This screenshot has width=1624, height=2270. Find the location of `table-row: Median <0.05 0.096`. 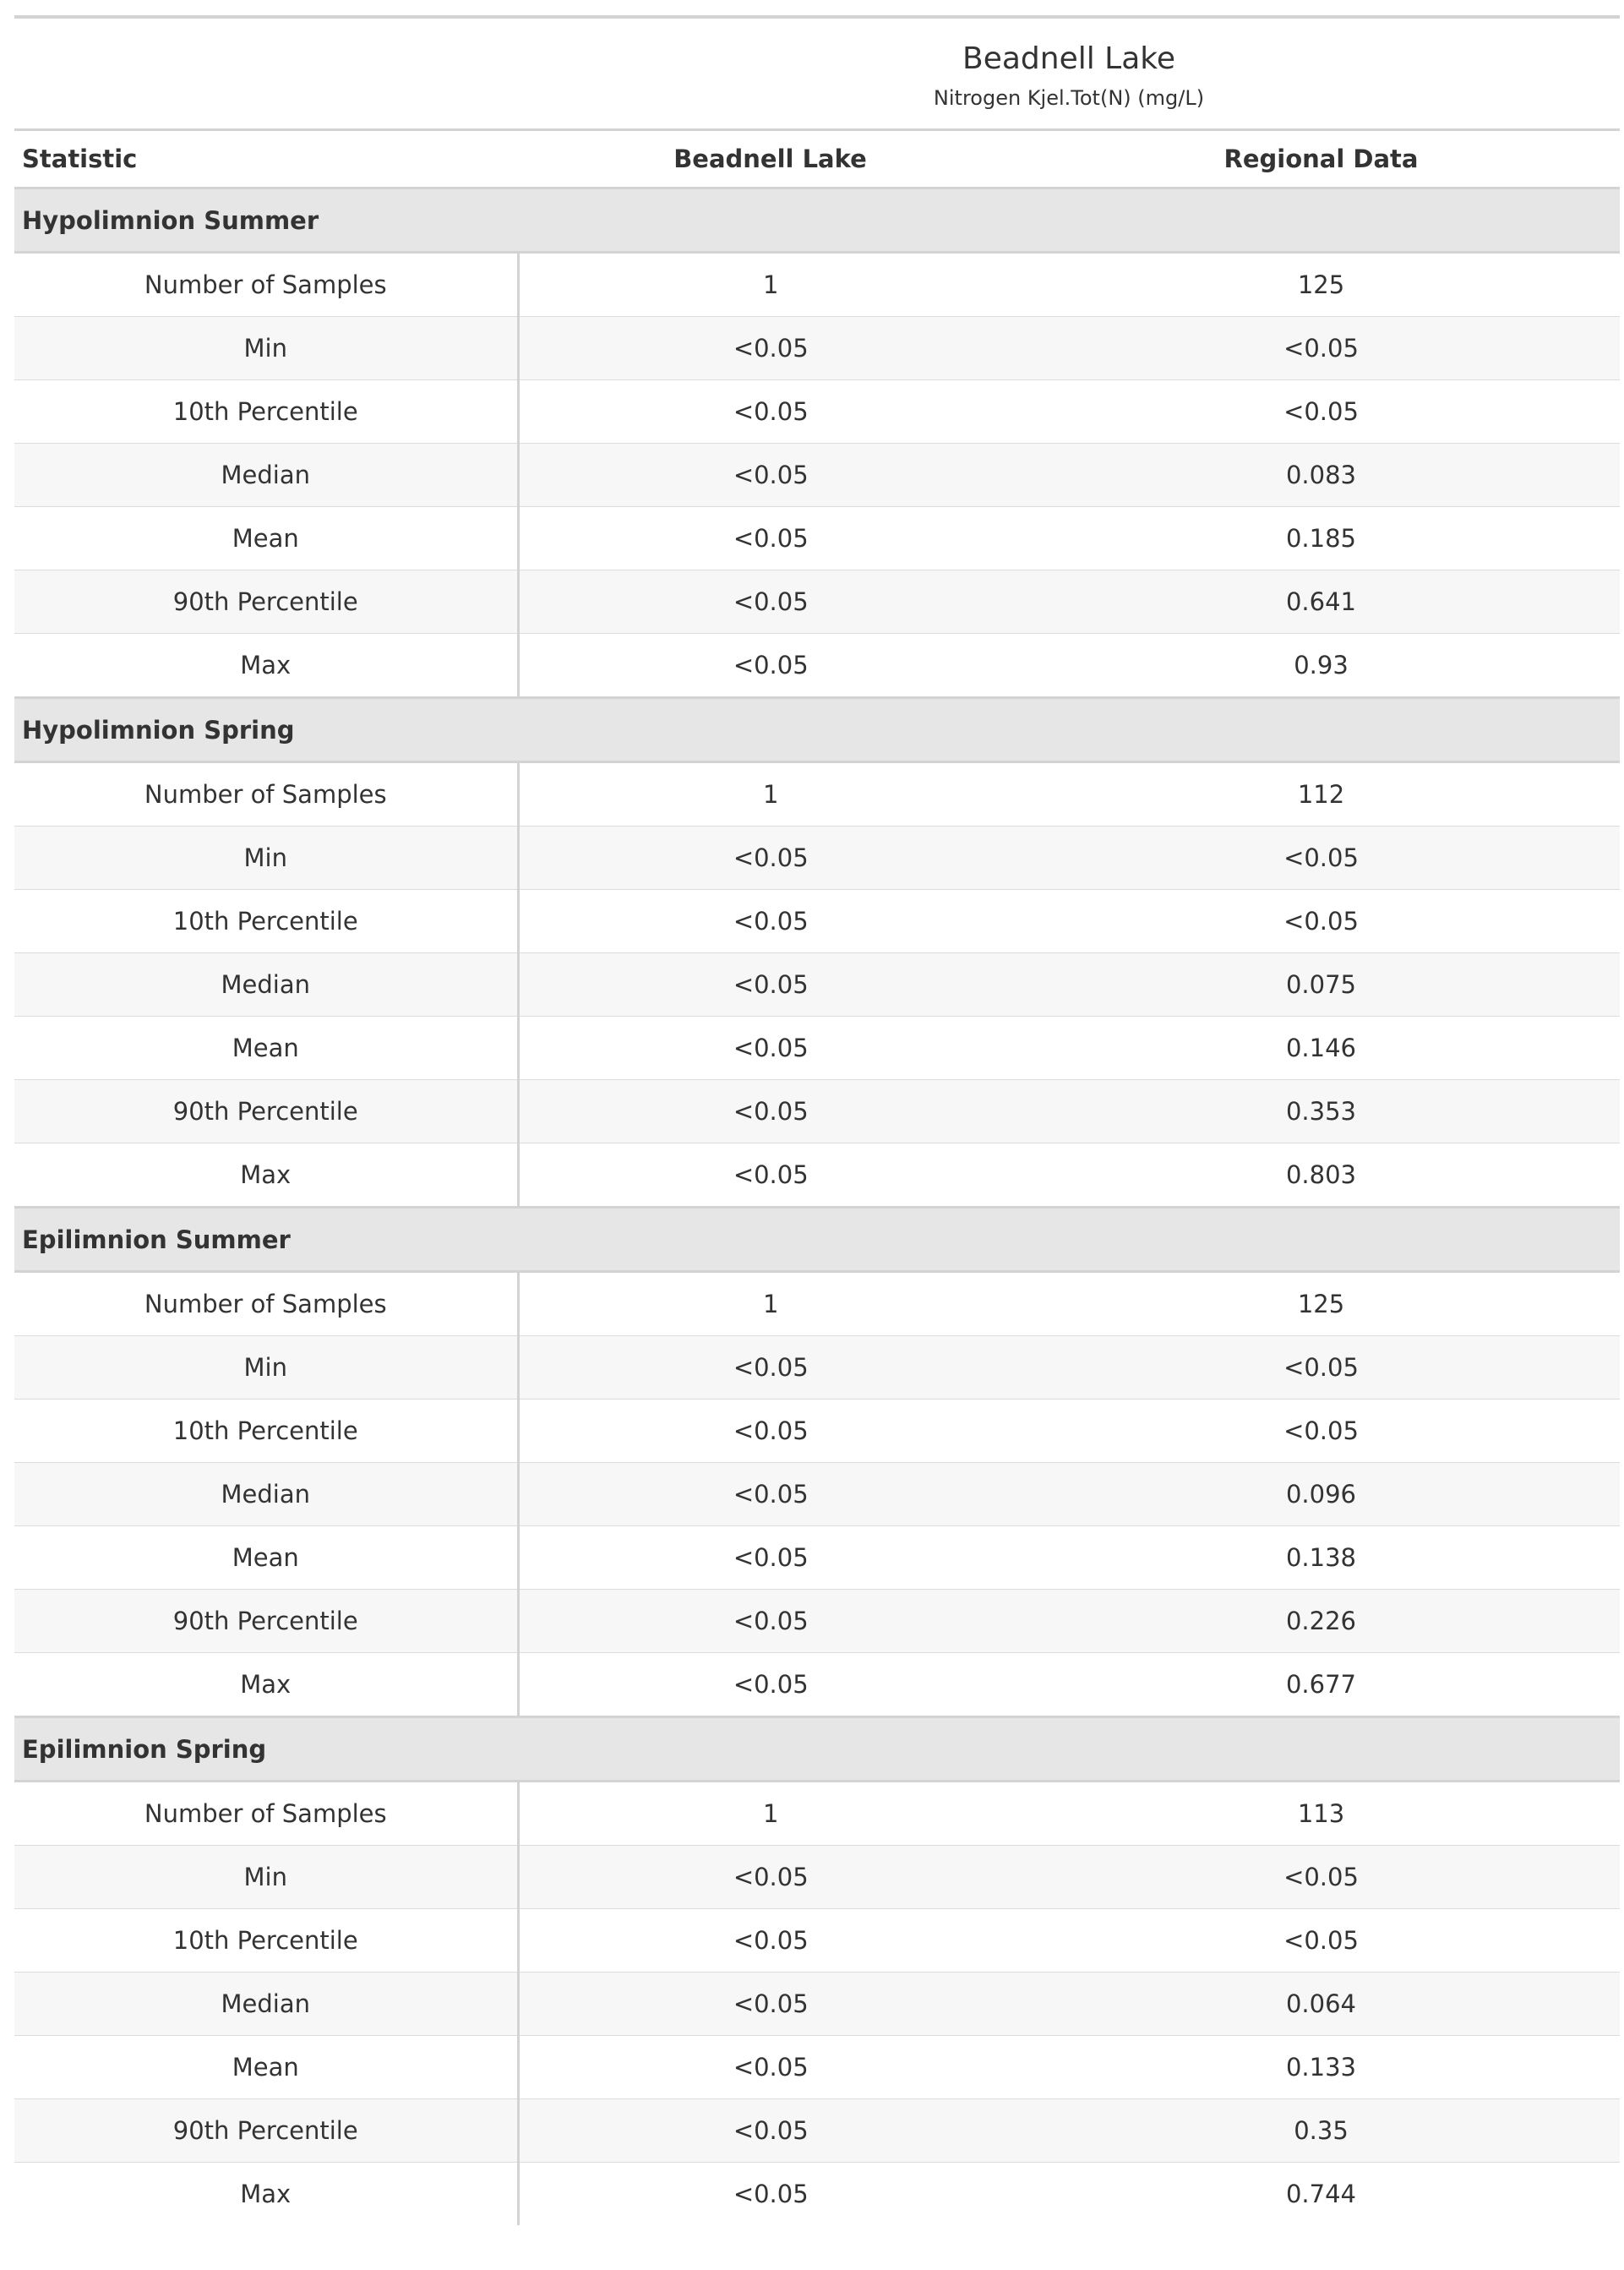

table-row: Median <0.05 0.096 is located at coordinates (817, 1494).